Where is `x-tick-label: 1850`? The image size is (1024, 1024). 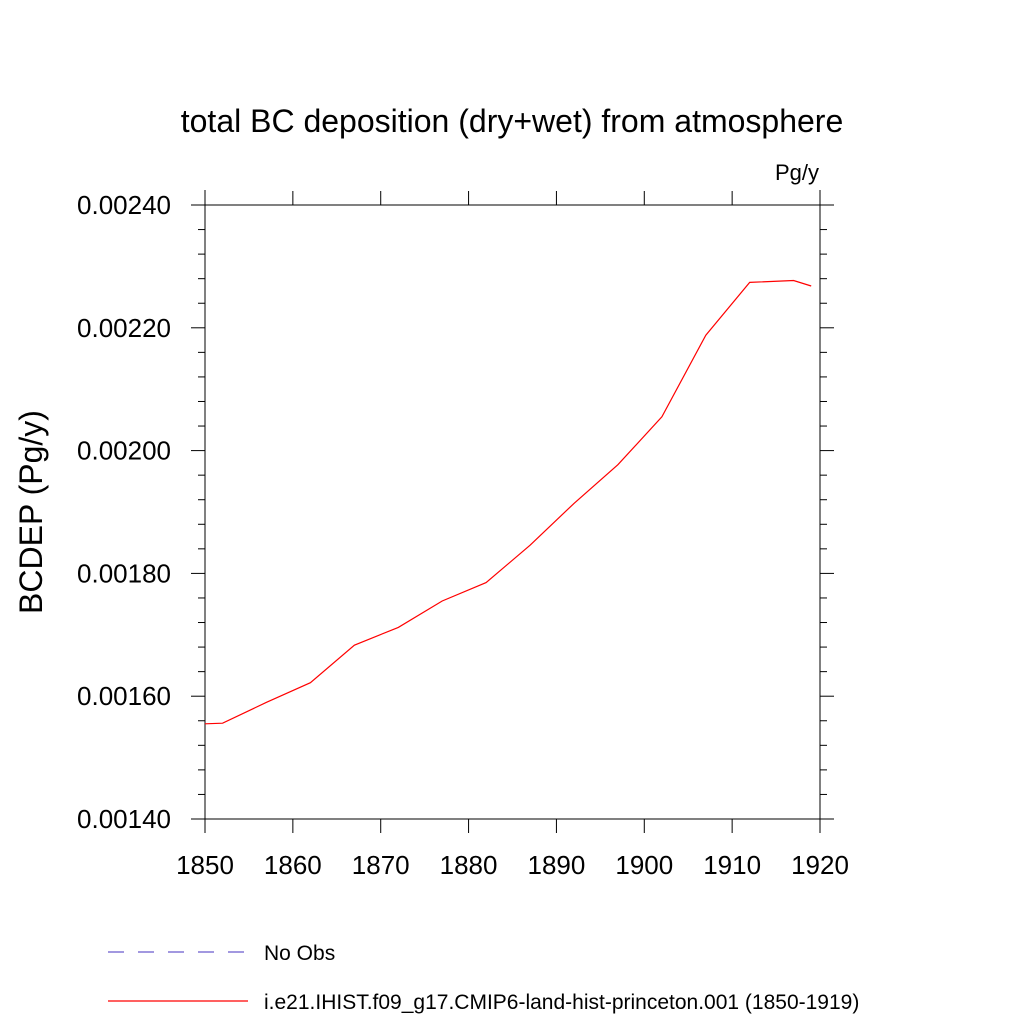
x-tick-label: 1850 is located at coordinates (205, 865).